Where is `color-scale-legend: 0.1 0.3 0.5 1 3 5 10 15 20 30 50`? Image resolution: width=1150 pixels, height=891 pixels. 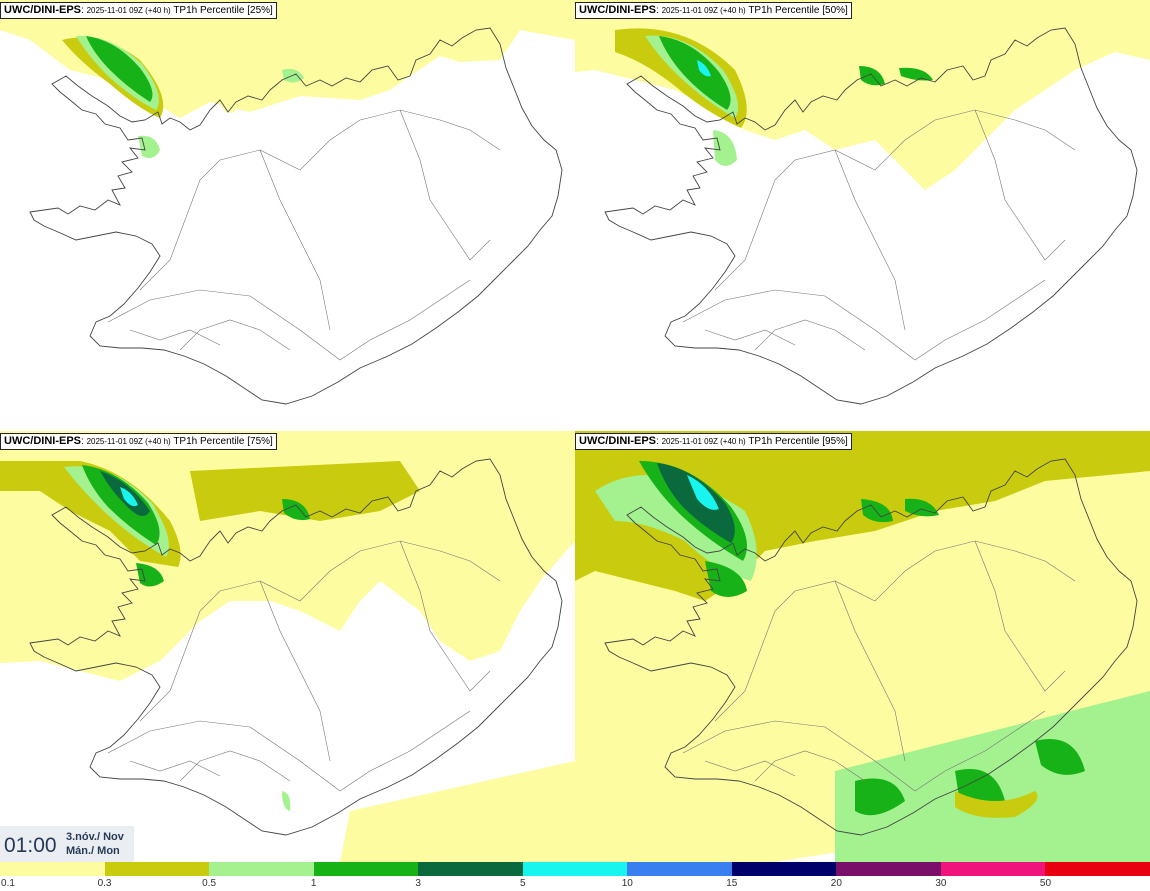
color-scale-legend: 0.1 0.3 0.5 1 3 5 10 15 20 30 50 is located at coordinates (575, 876).